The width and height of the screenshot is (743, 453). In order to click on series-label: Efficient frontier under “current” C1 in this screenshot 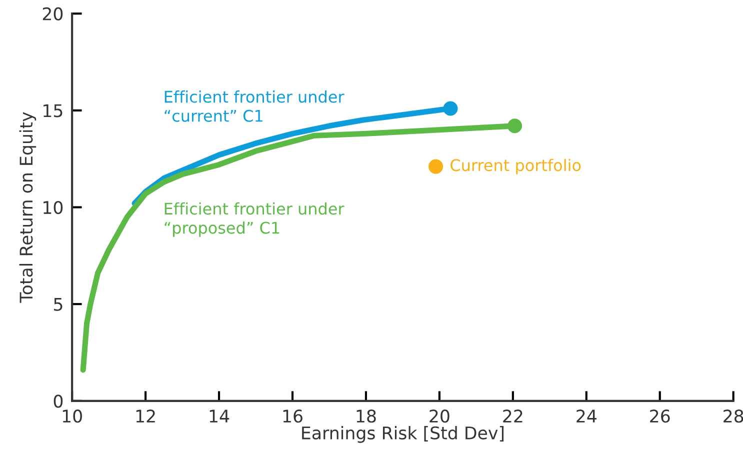, I will do `click(254, 106)`.